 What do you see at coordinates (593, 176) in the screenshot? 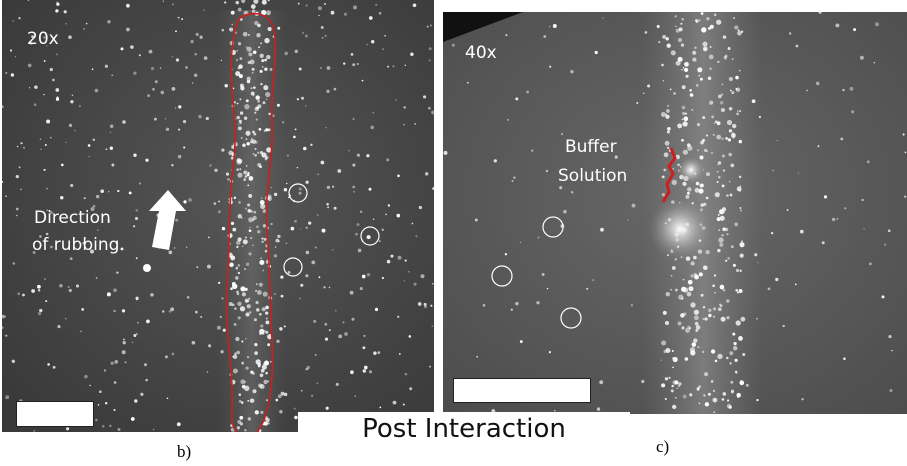
I see `annotation-line-2: Solution` at bounding box center [593, 176].